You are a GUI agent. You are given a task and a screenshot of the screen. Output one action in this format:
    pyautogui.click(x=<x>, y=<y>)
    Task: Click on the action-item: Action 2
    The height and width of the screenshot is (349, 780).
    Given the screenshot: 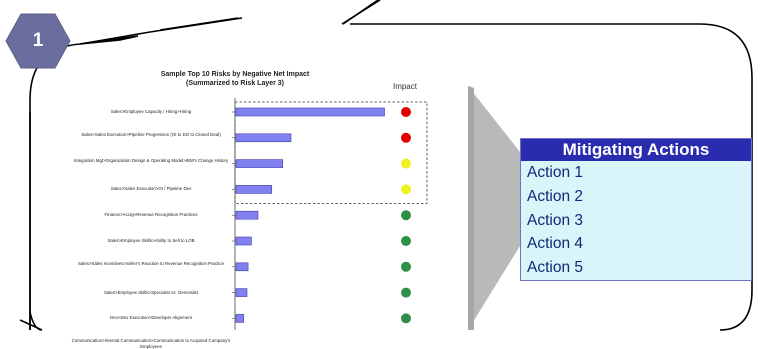 What is the action you would take?
    pyautogui.click(x=636, y=196)
    